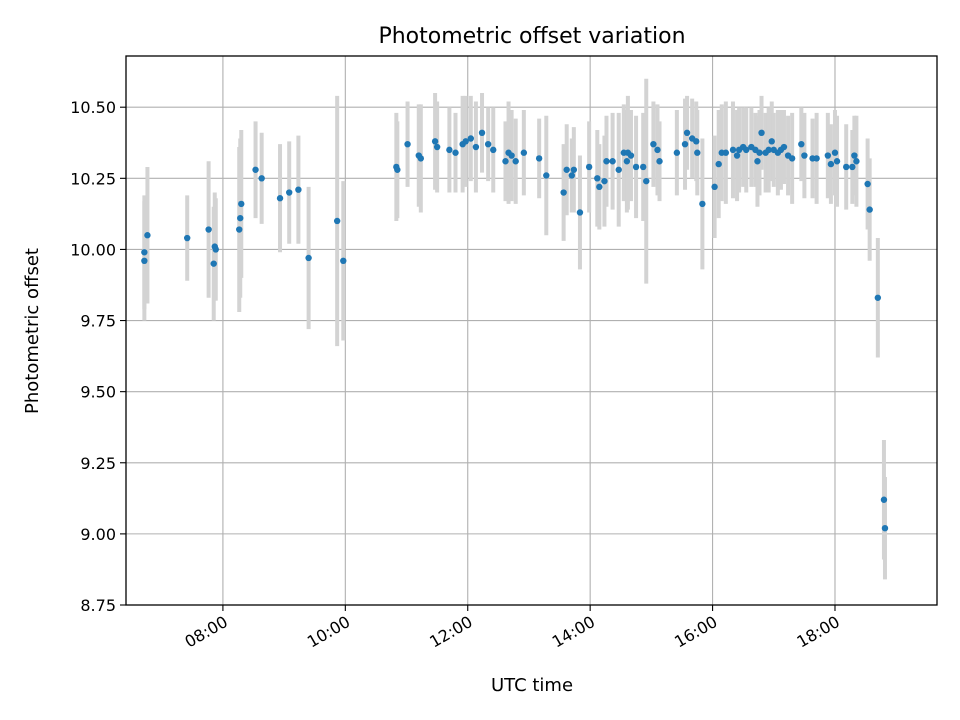  I want to click on y-tick-label: 8.75, so click(98, 605).